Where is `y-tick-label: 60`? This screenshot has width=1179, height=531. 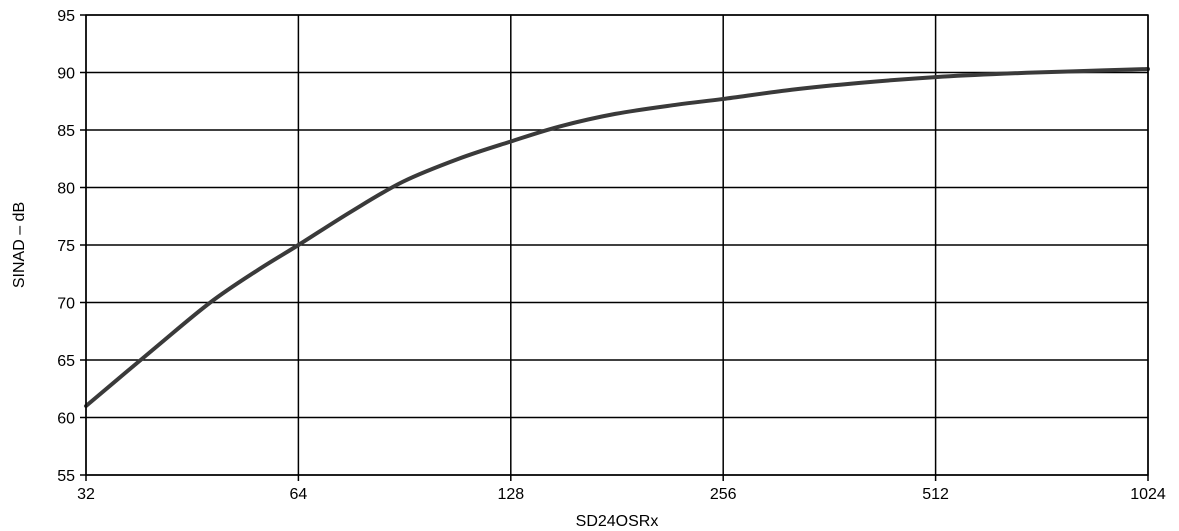 y-tick-label: 60 is located at coordinates (66, 419).